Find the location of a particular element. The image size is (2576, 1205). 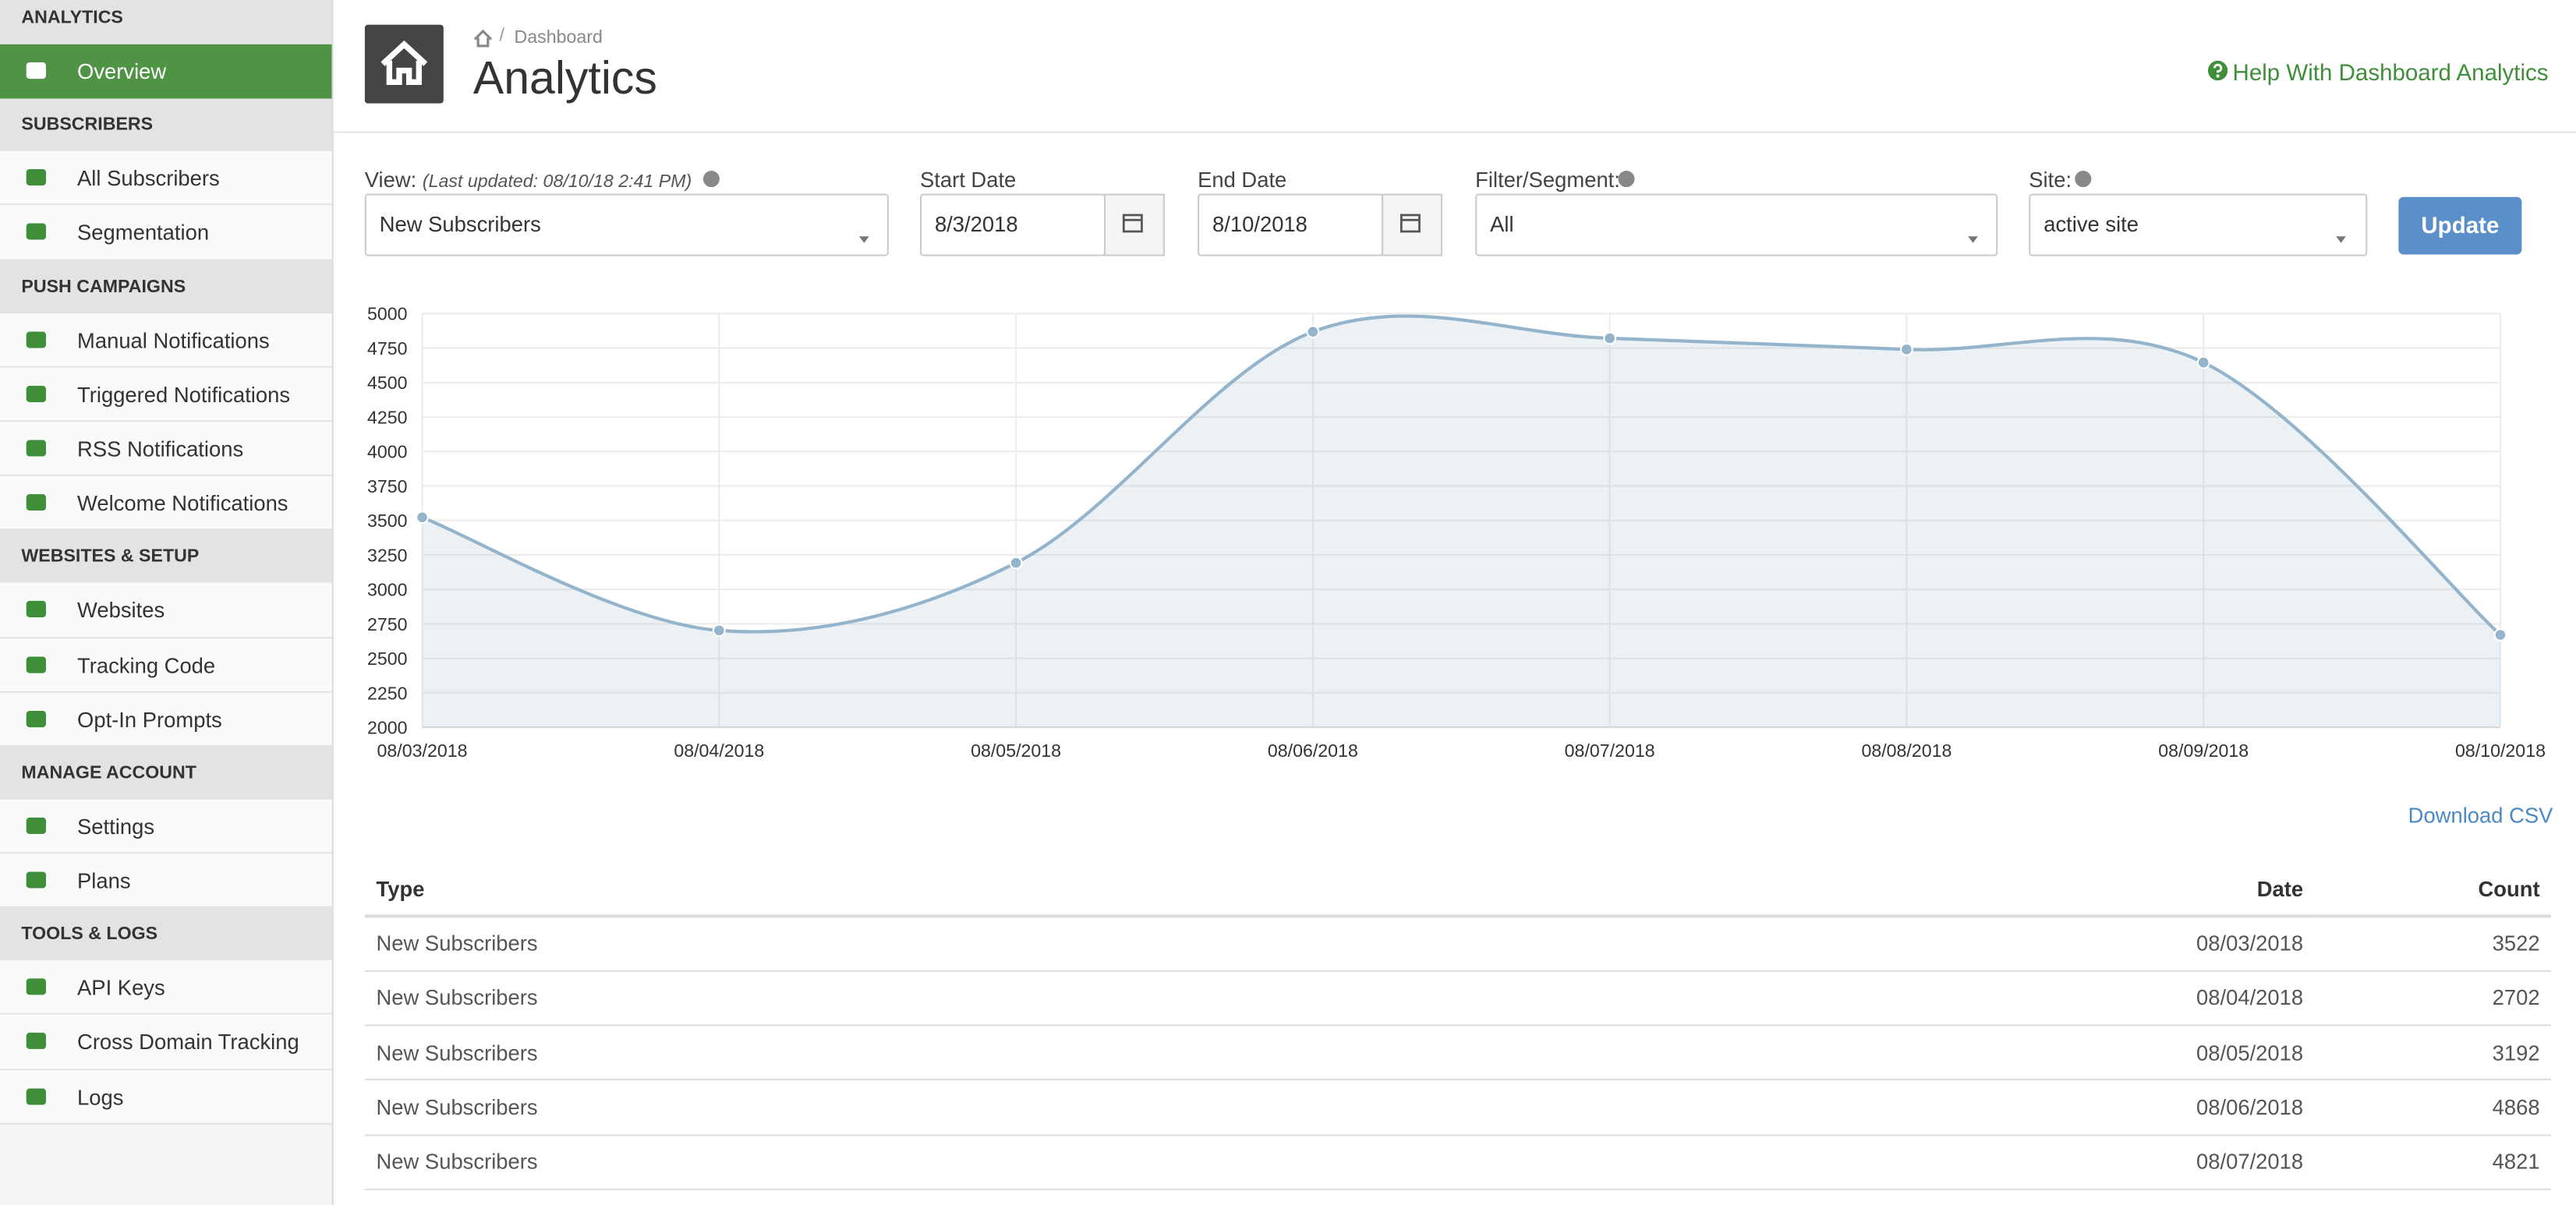

y-tick-label: 4750 is located at coordinates (387, 348).